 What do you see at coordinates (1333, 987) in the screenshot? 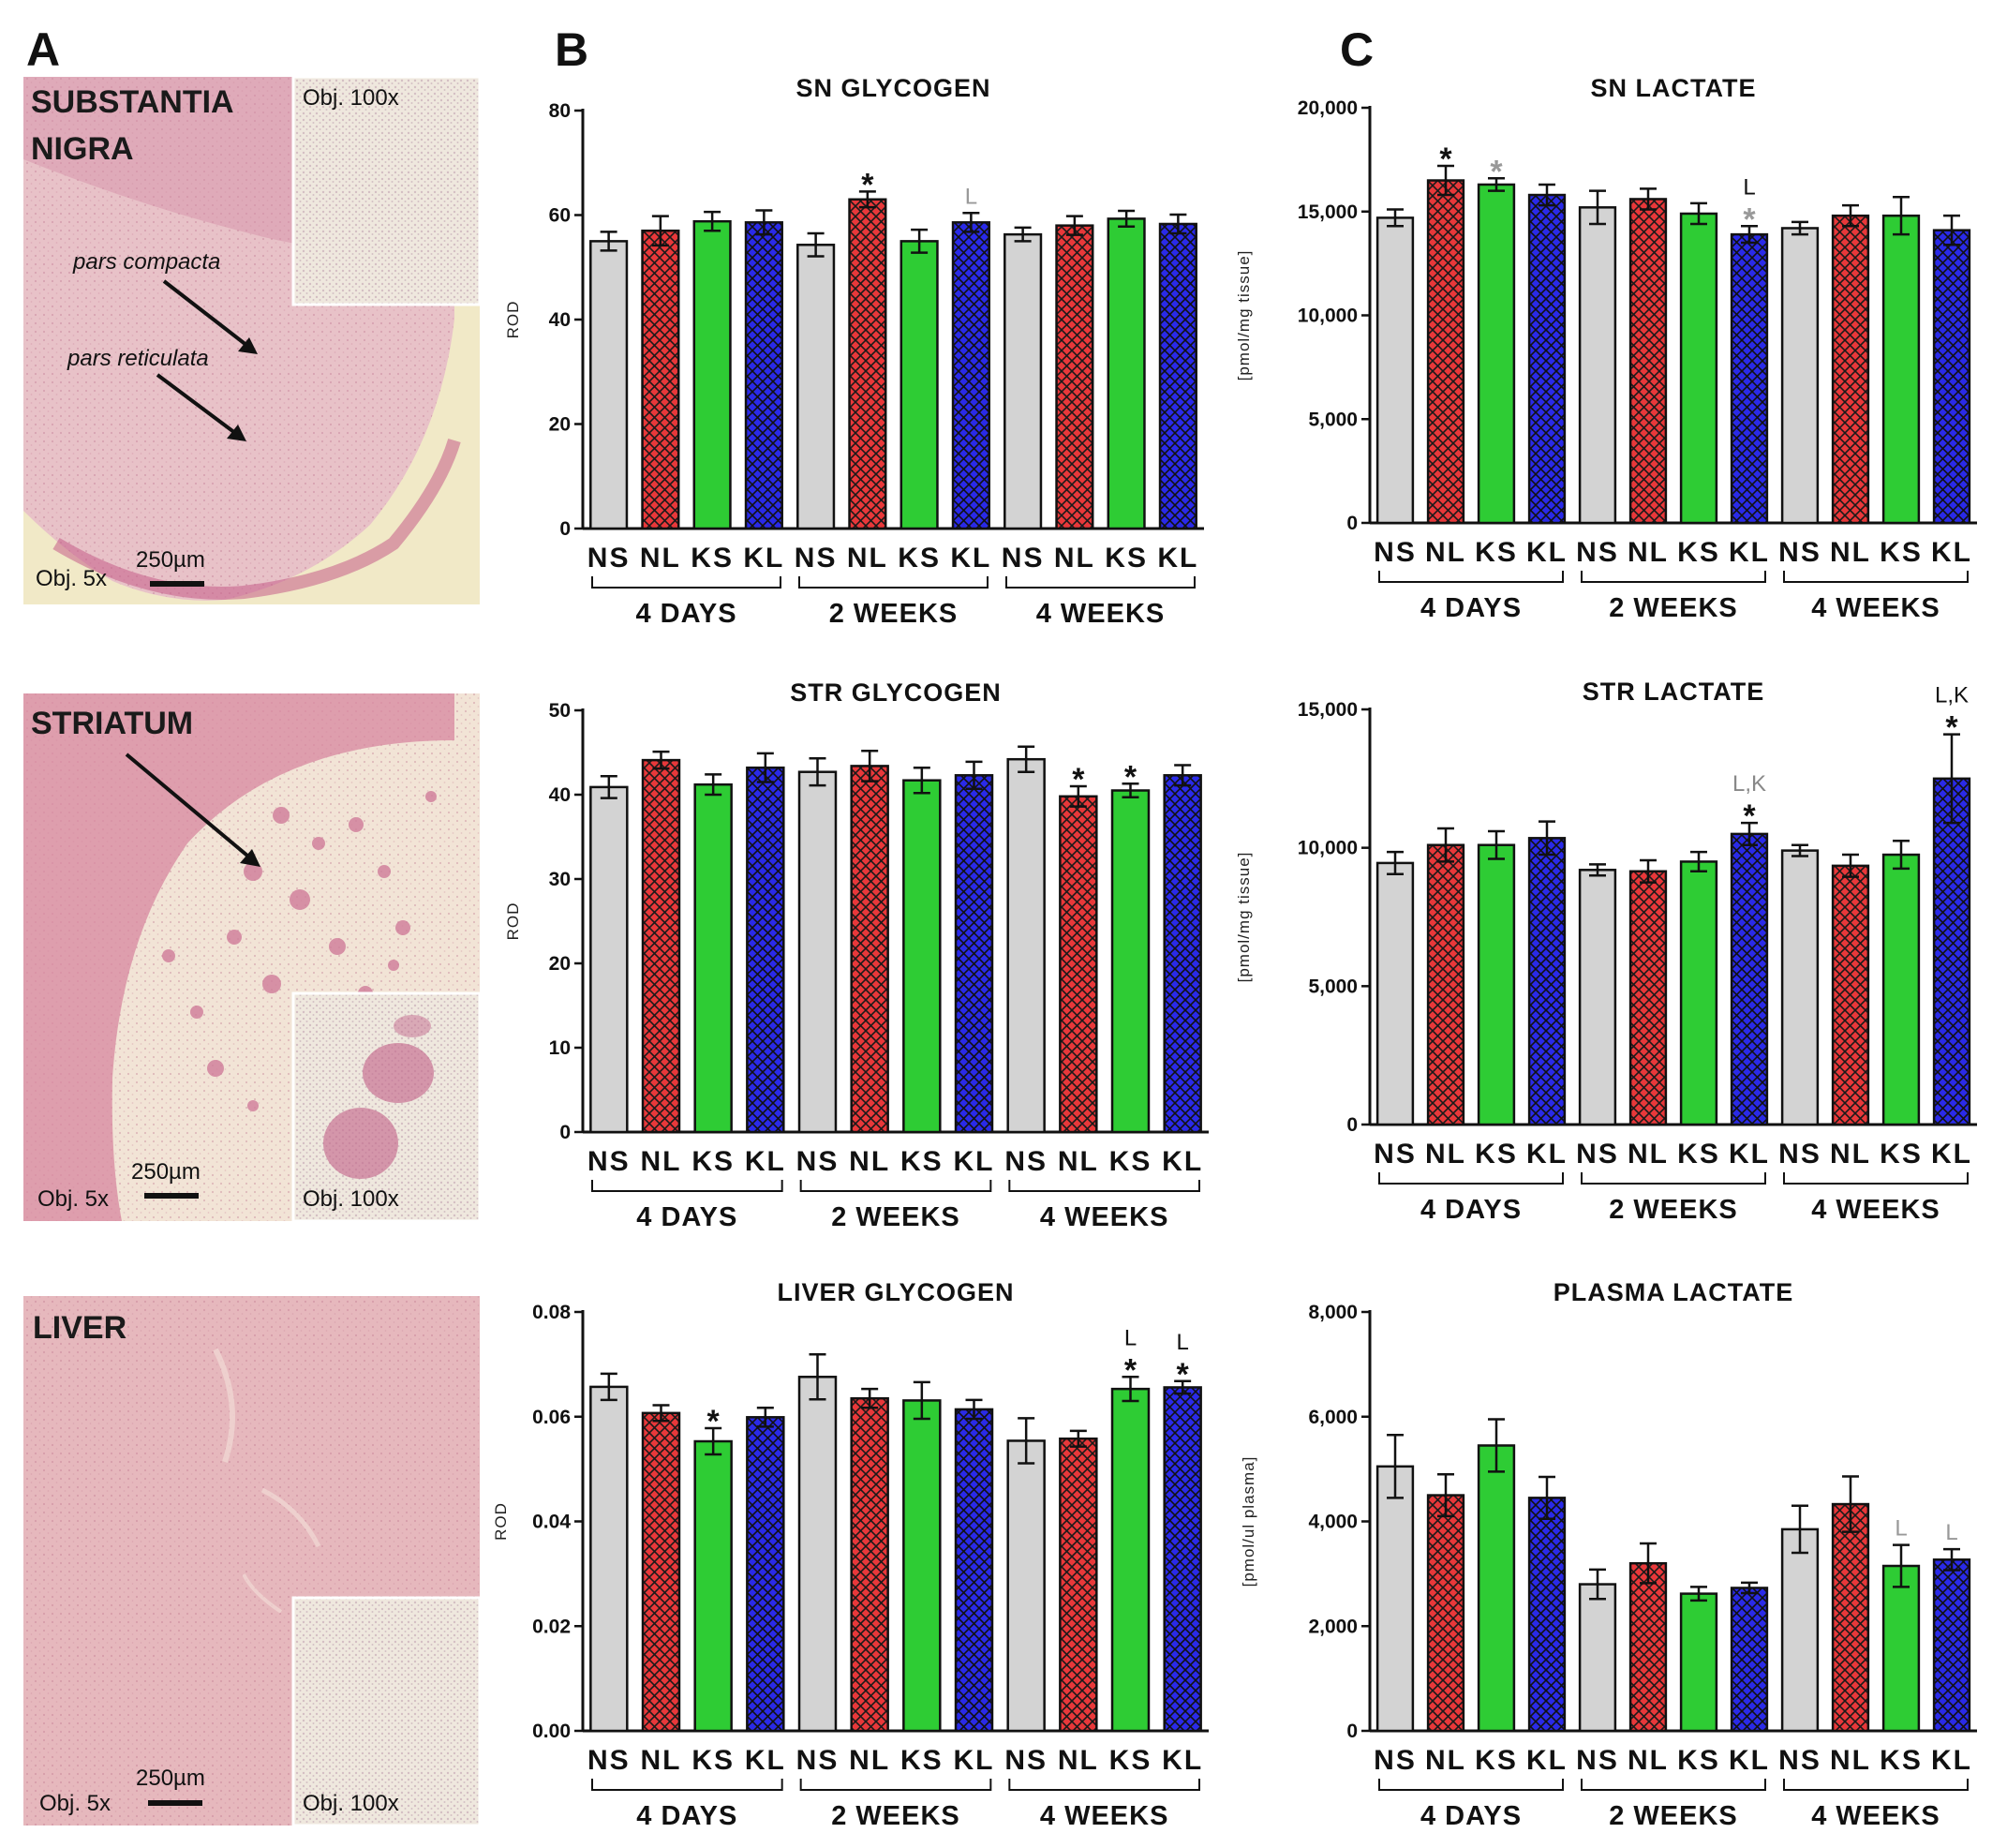
I see `y-tick-label: 5,000` at bounding box center [1333, 987].